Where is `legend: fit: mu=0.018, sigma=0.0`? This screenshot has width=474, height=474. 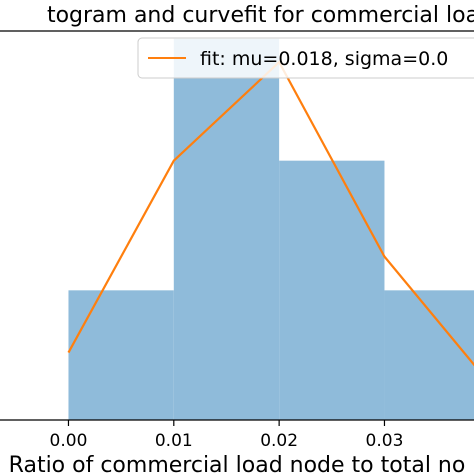
legend: fit: mu=0.018, sigma=0.0 is located at coordinates (305, 58).